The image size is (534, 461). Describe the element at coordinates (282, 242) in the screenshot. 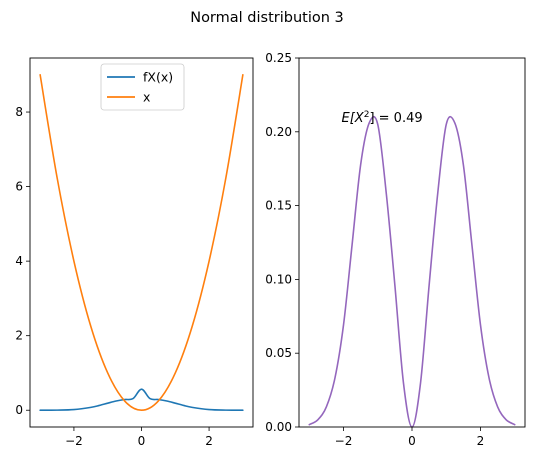

I see `right-y-axis: 0.00 0.05 0.10 0.15 0.20 0.25` at that location.